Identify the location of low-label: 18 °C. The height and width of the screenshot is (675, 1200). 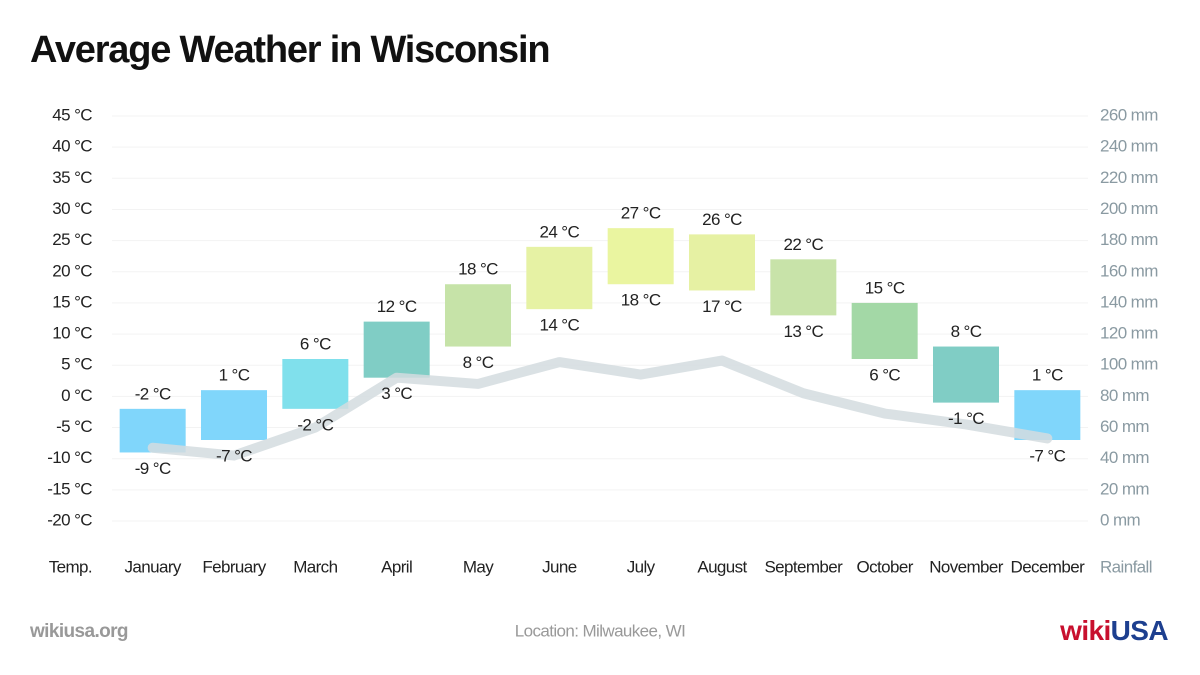
(641, 300).